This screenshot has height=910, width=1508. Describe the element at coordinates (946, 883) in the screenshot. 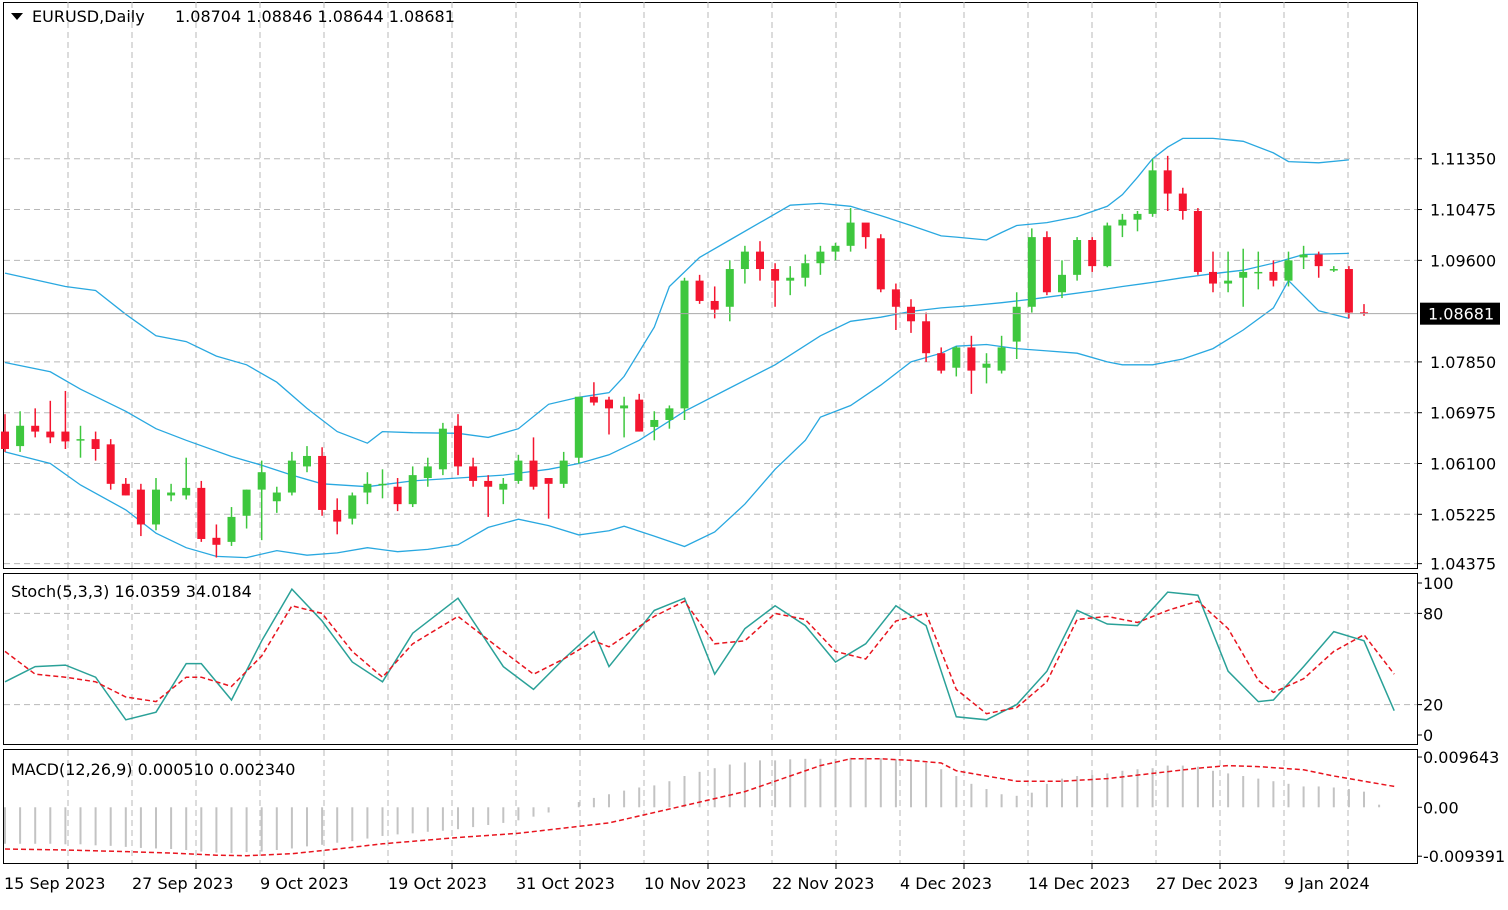

I see `date-tick-label: 4 Dec 2023` at that location.